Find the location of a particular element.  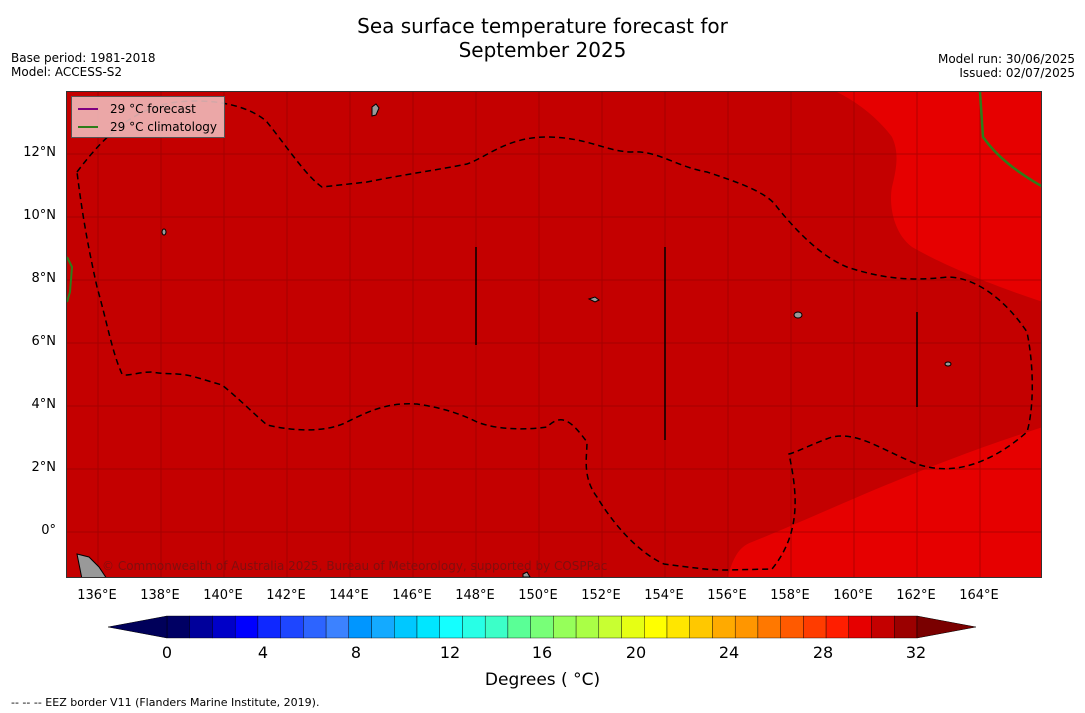

colorbar-over-arrow is located at coordinates (946, 627).